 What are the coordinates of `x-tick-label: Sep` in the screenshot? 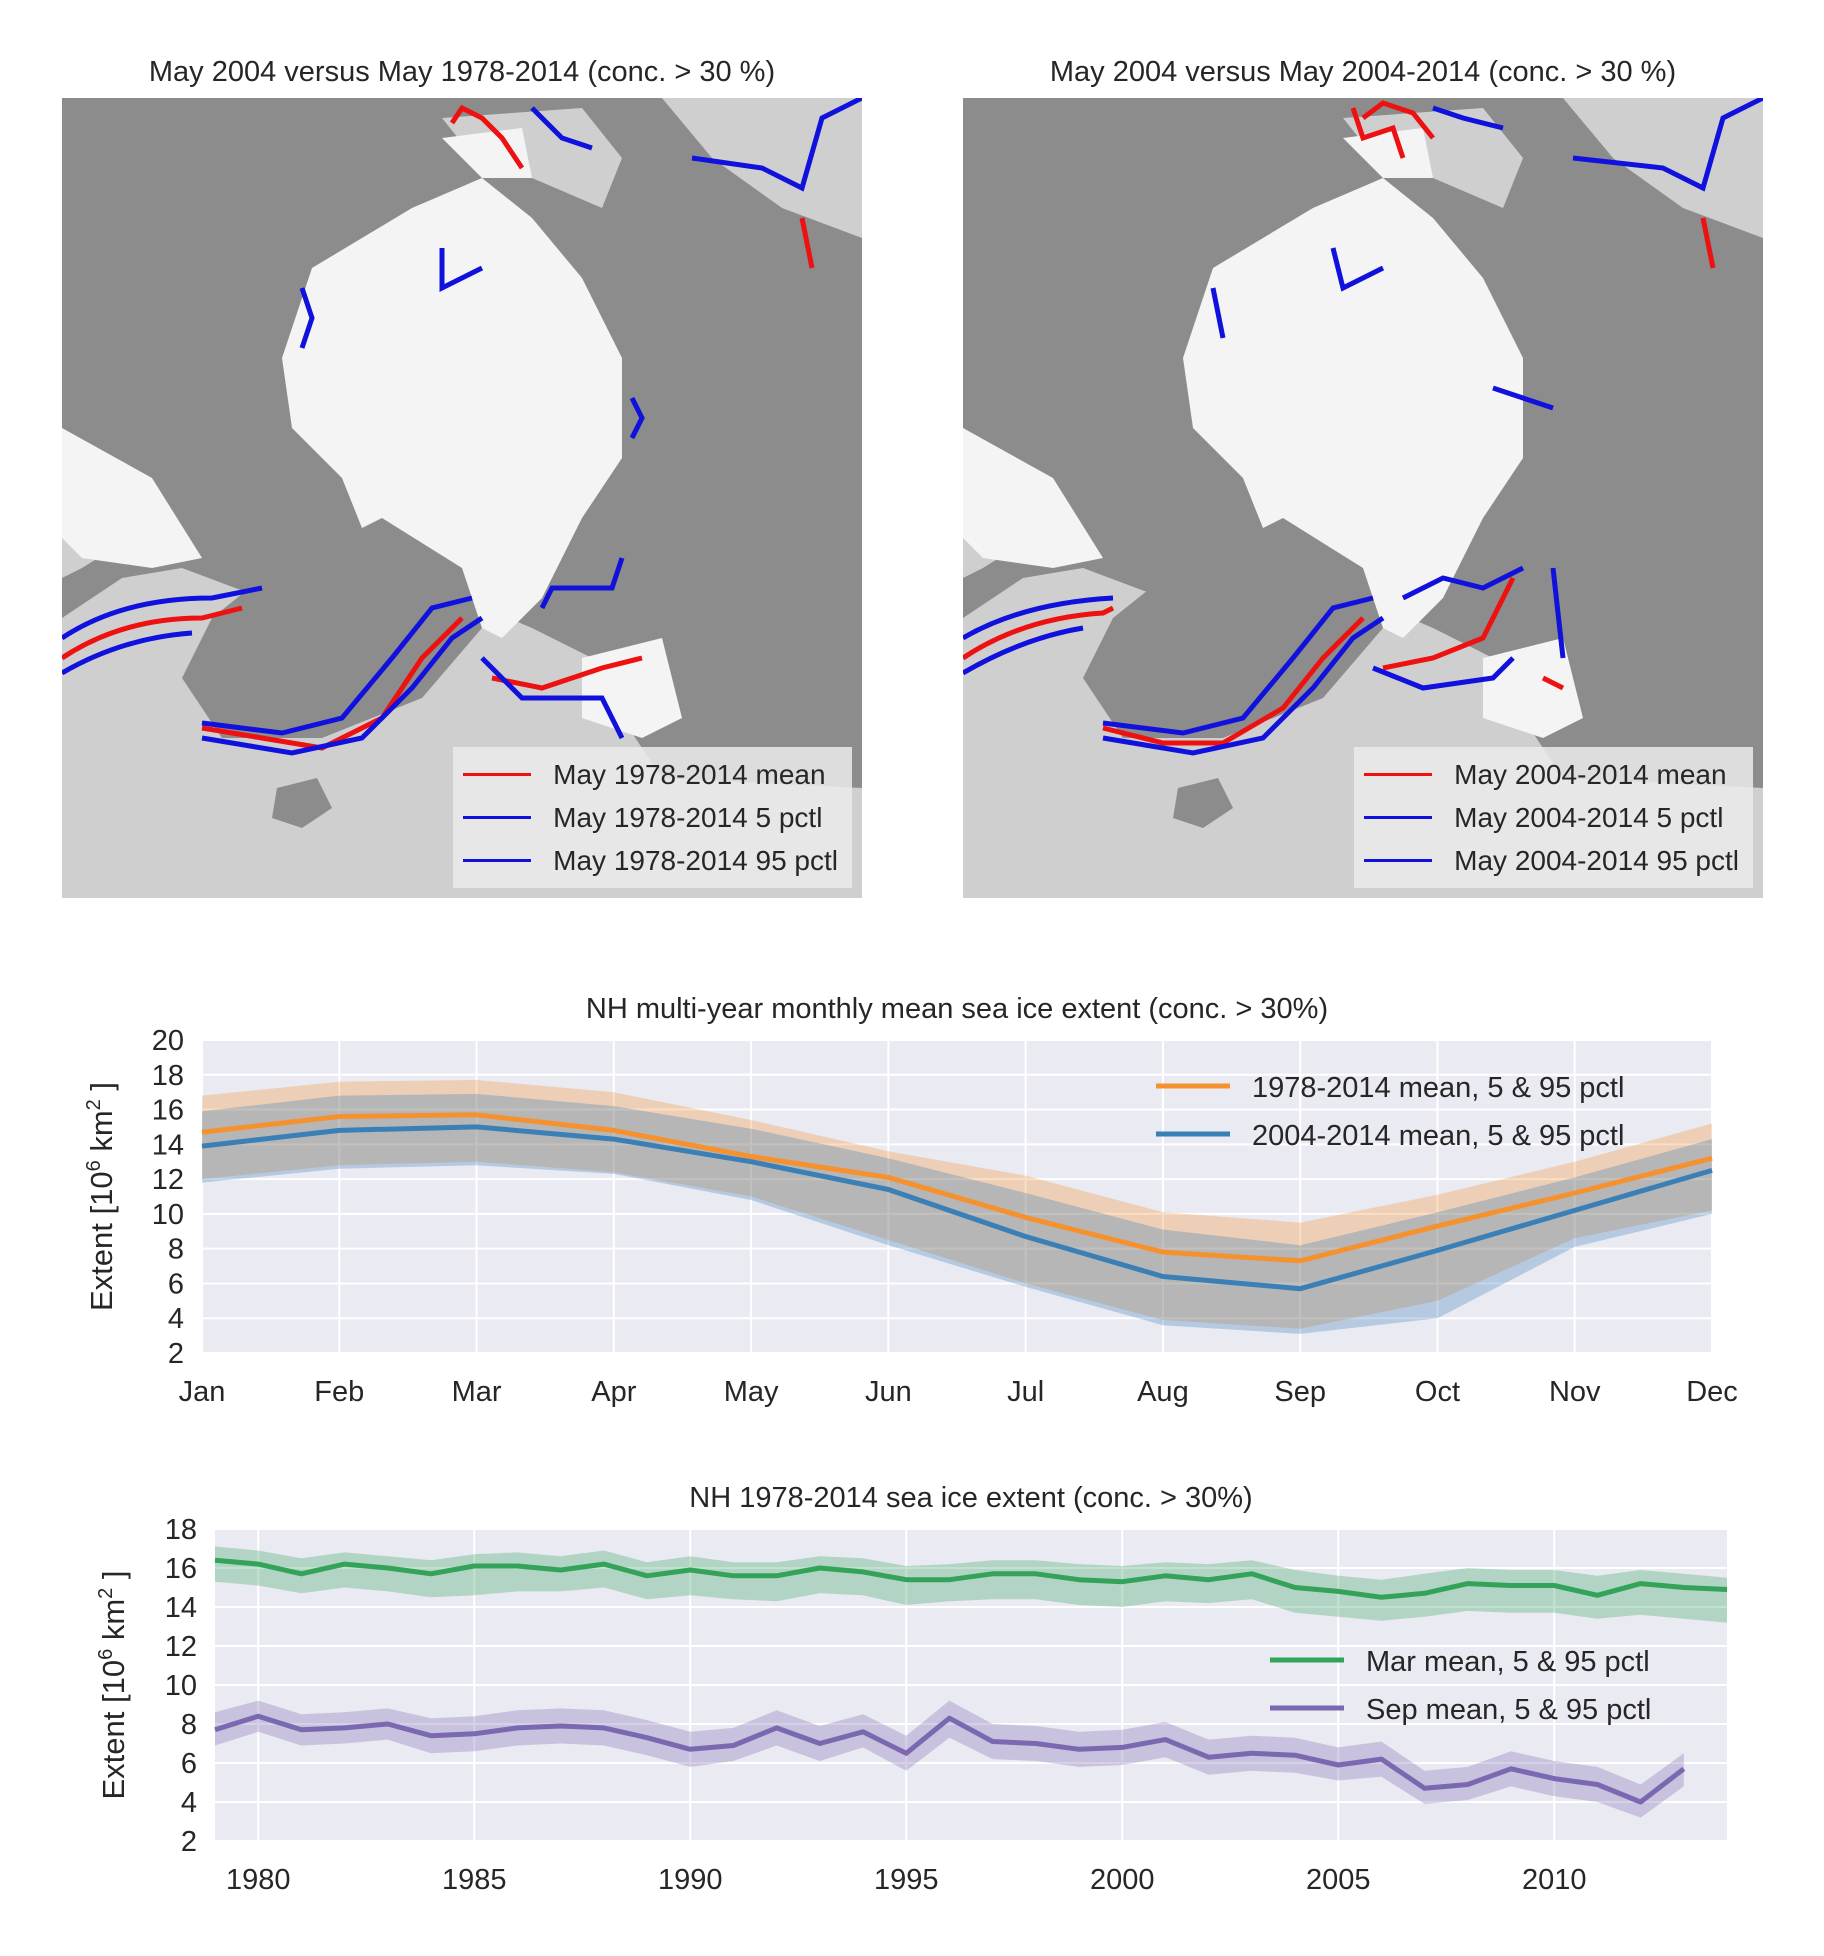 It's located at (1300, 1392).